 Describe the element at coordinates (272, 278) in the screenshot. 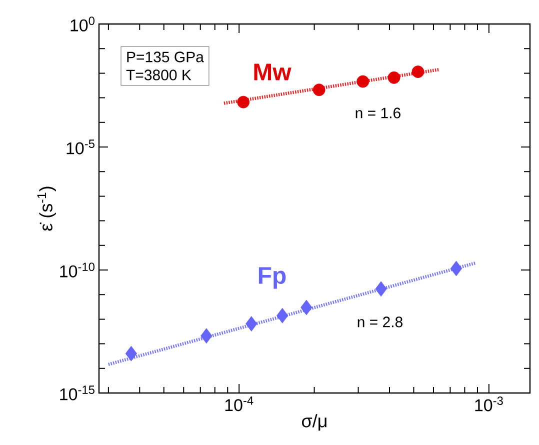

I see `series-label: Fp` at that location.